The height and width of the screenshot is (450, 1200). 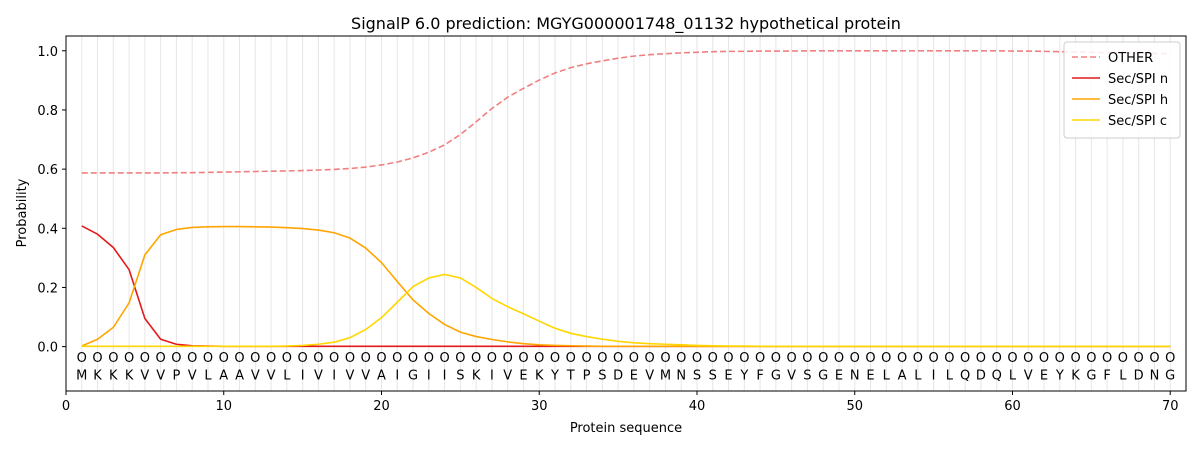 I want to click on sequence-letter: T, so click(x=570, y=376).